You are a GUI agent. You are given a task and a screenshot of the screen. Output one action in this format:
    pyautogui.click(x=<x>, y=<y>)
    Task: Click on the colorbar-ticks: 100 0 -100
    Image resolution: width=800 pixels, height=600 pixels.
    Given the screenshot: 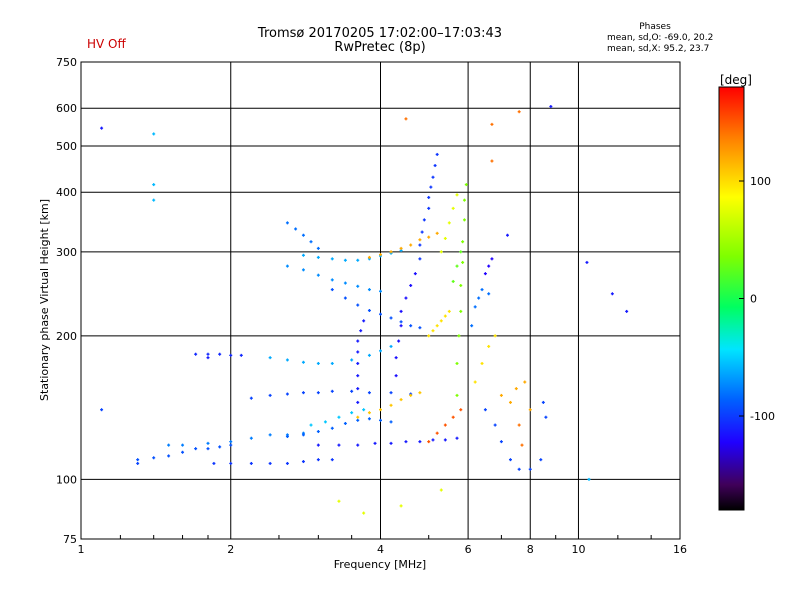 What is the action you would take?
    pyautogui.click(x=757, y=299)
    